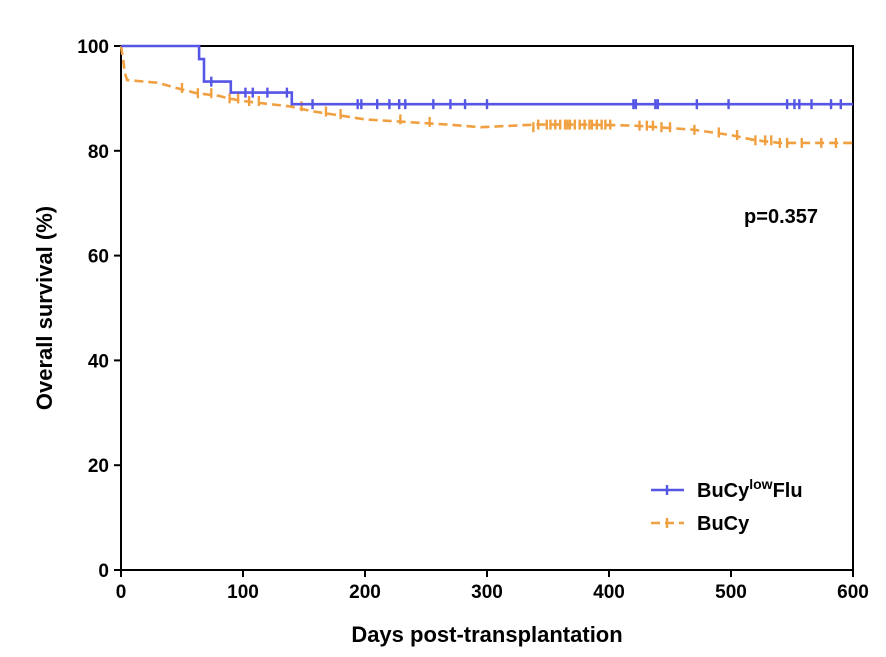 This screenshot has width=886, height=657. I want to click on x-tick-label: 400, so click(609, 592).